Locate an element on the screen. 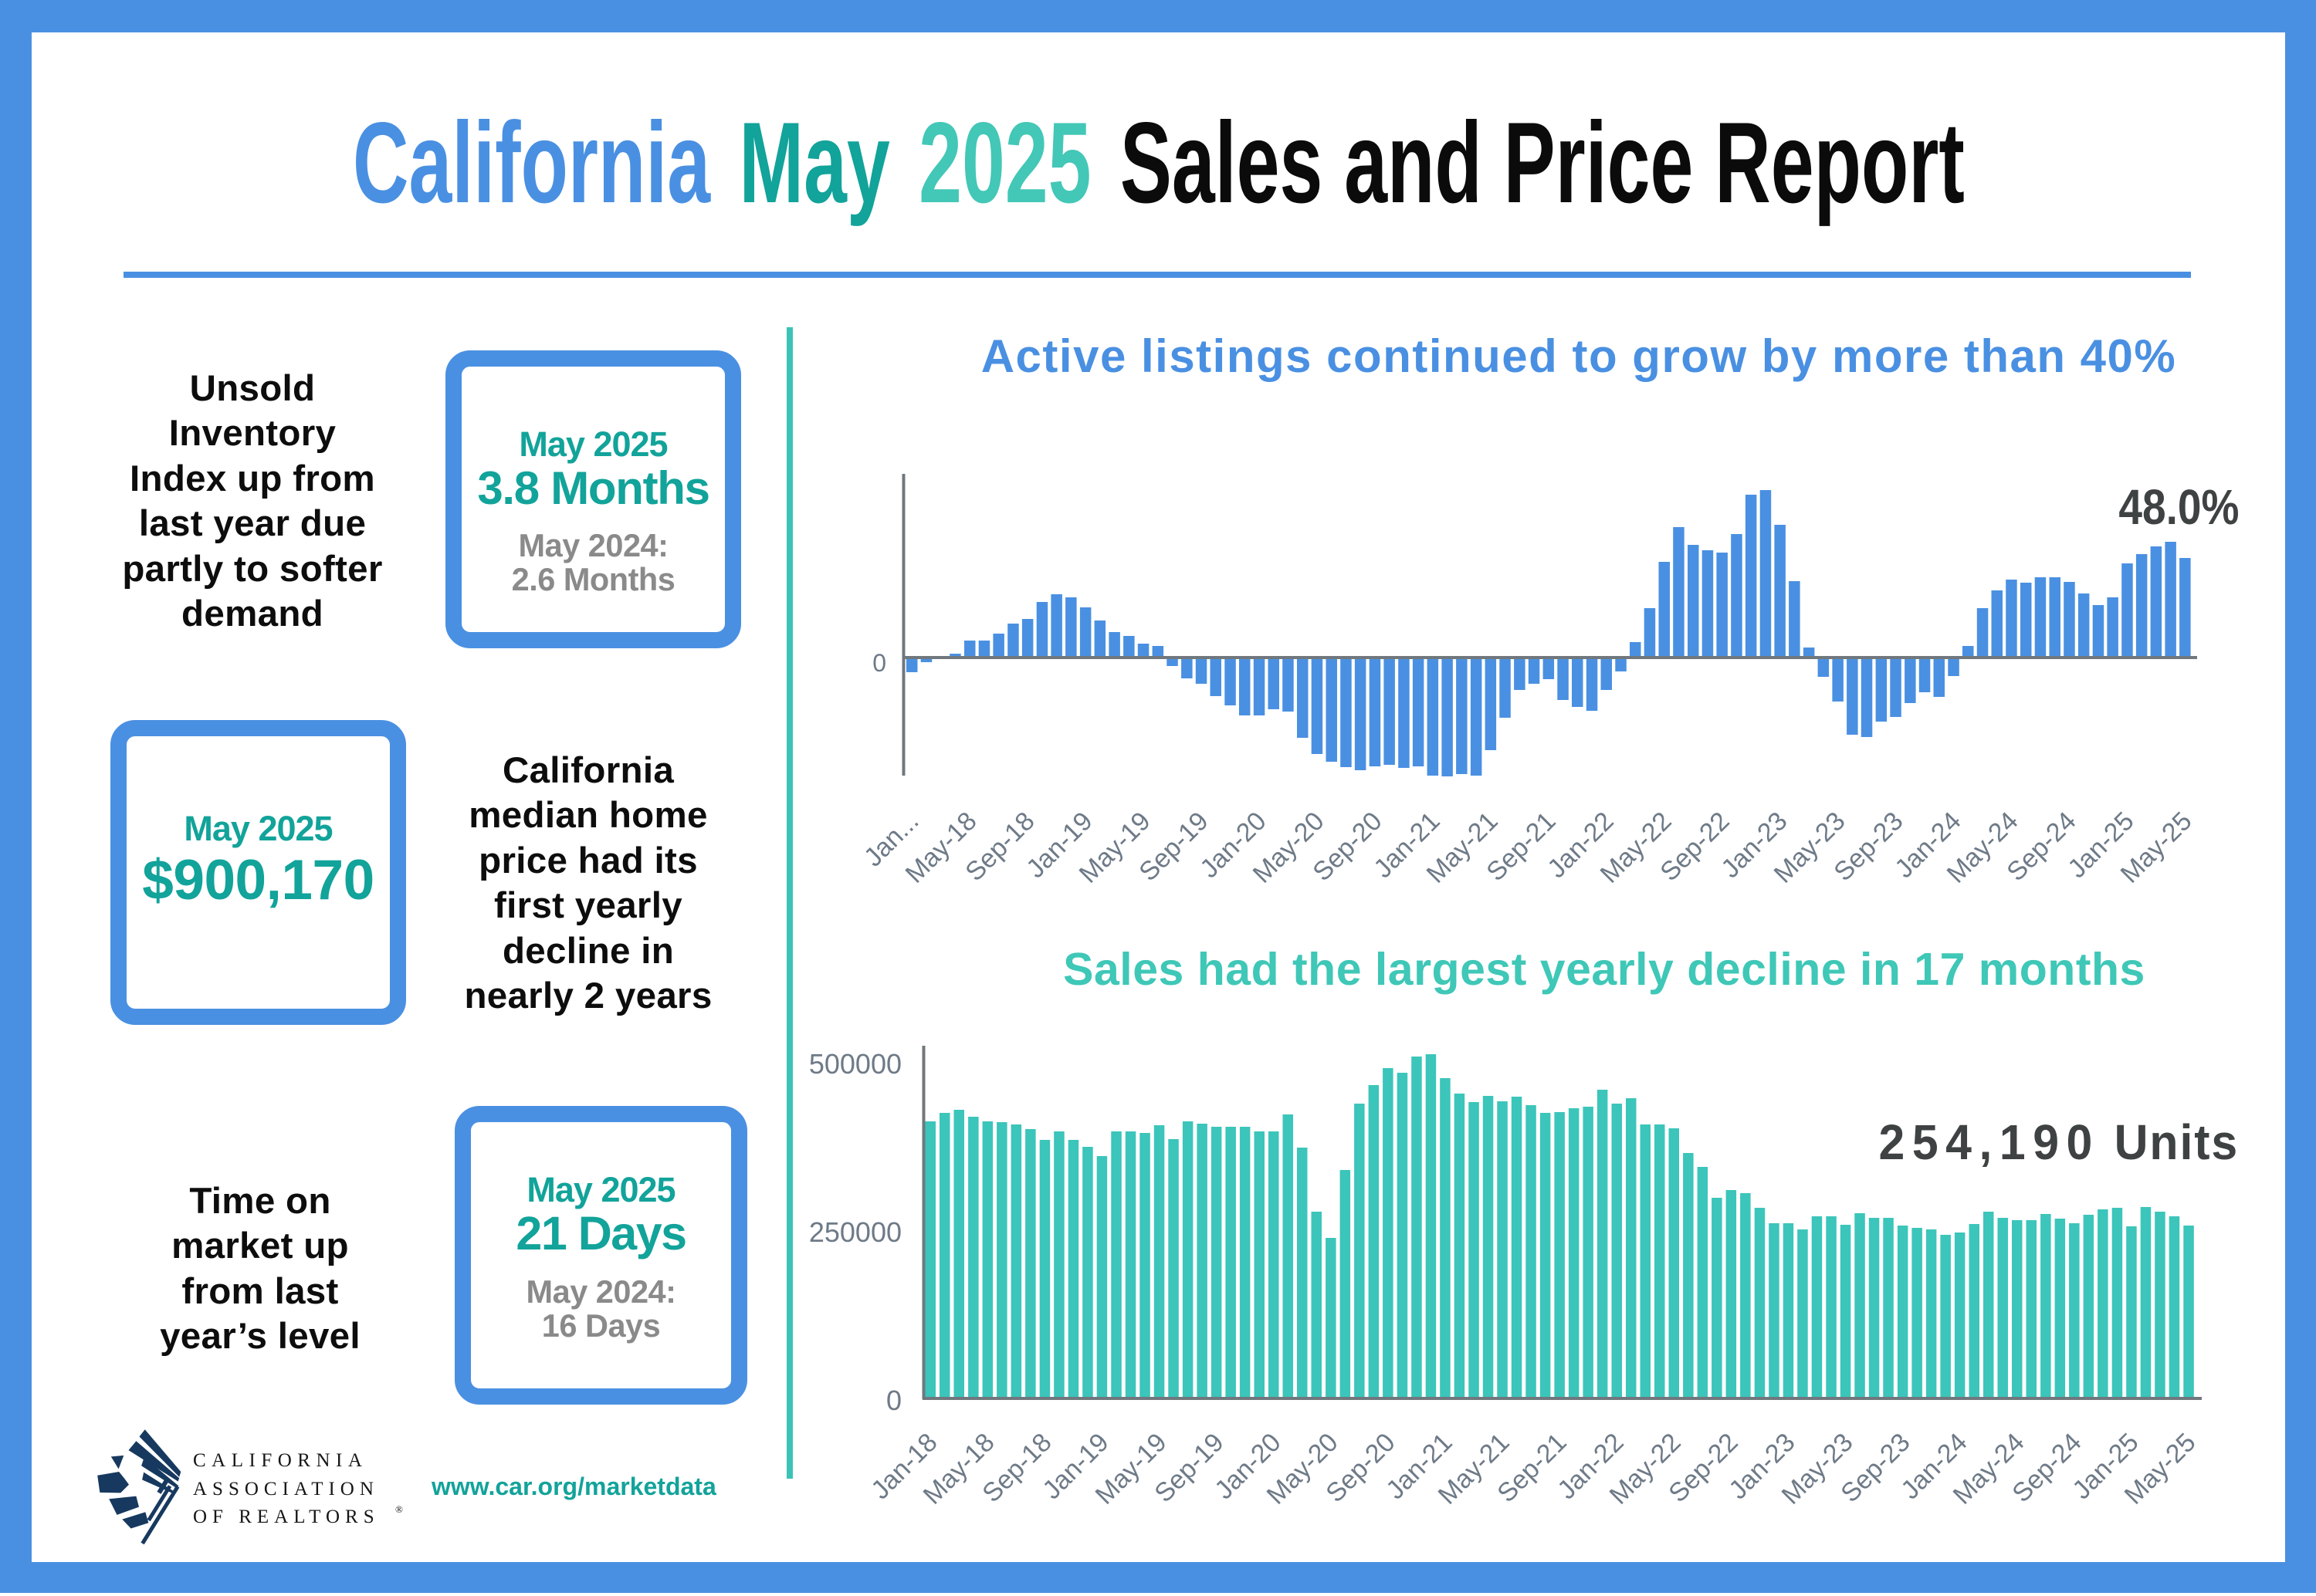 This screenshot has height=1596, width=2316. svg-text: OF REALTORS is located at coordinates (286, 1517).